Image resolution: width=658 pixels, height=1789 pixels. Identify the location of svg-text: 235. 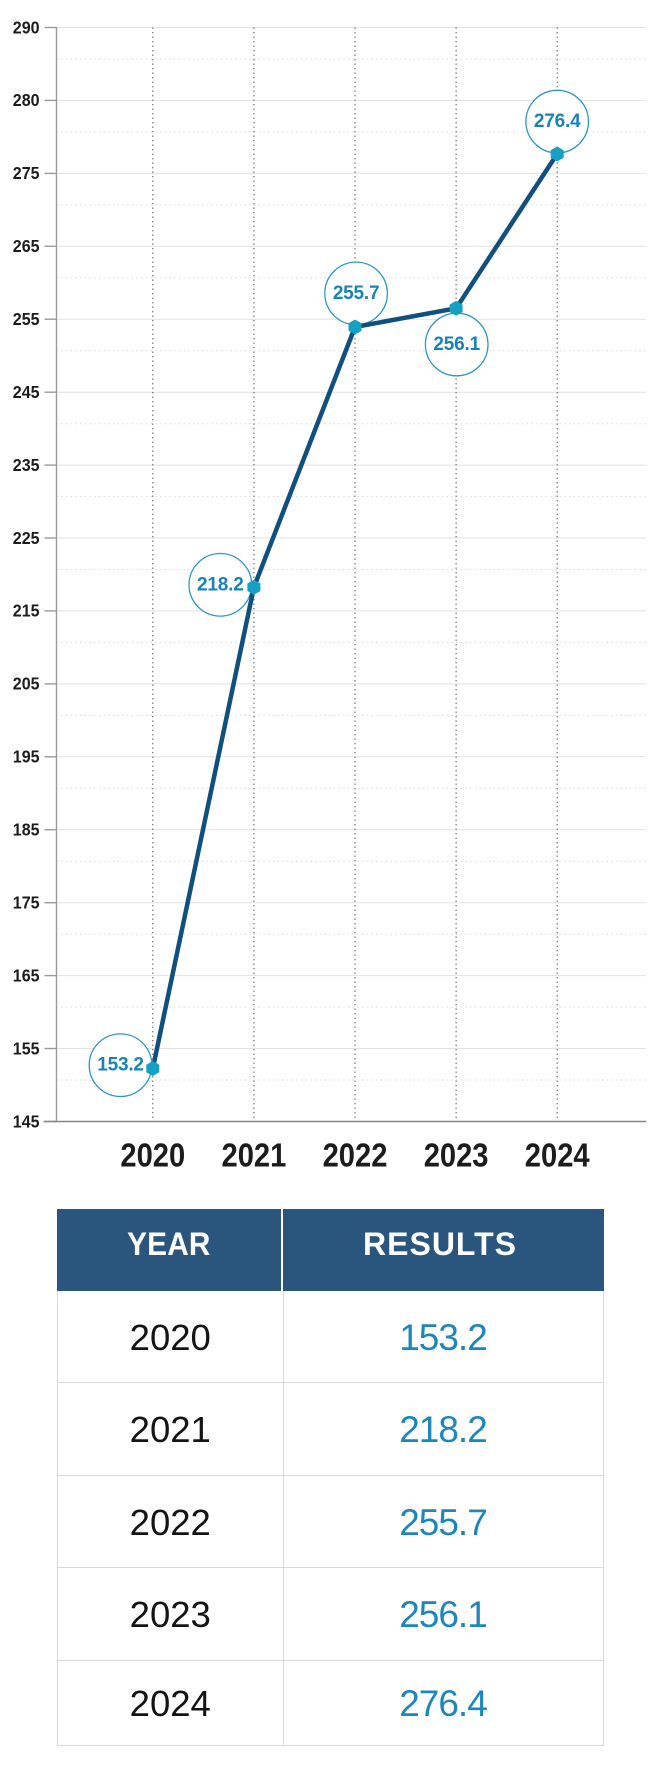
(26, 465).